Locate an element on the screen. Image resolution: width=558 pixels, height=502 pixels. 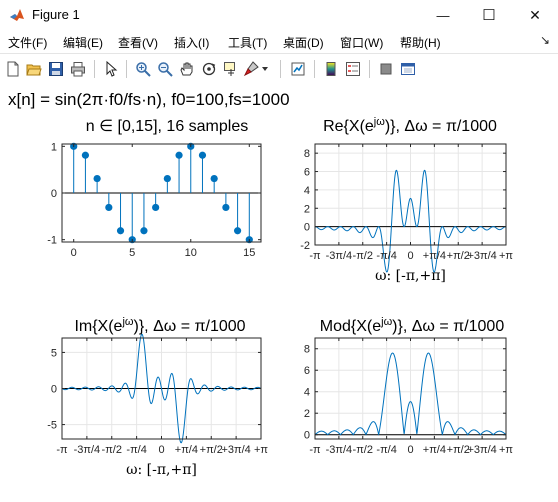
insert-colorbar-icon is located at coordinates (331, 69).